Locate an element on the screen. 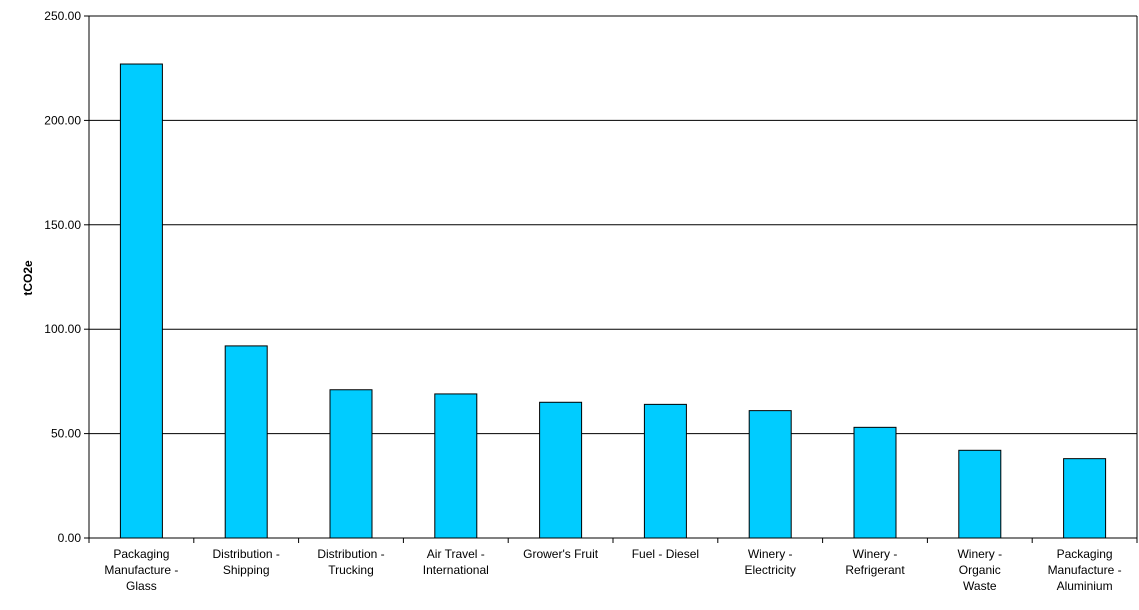 The image size is (1139, 610). x-category-label: Distribution -Shipping is located at coordinates (246, 562).